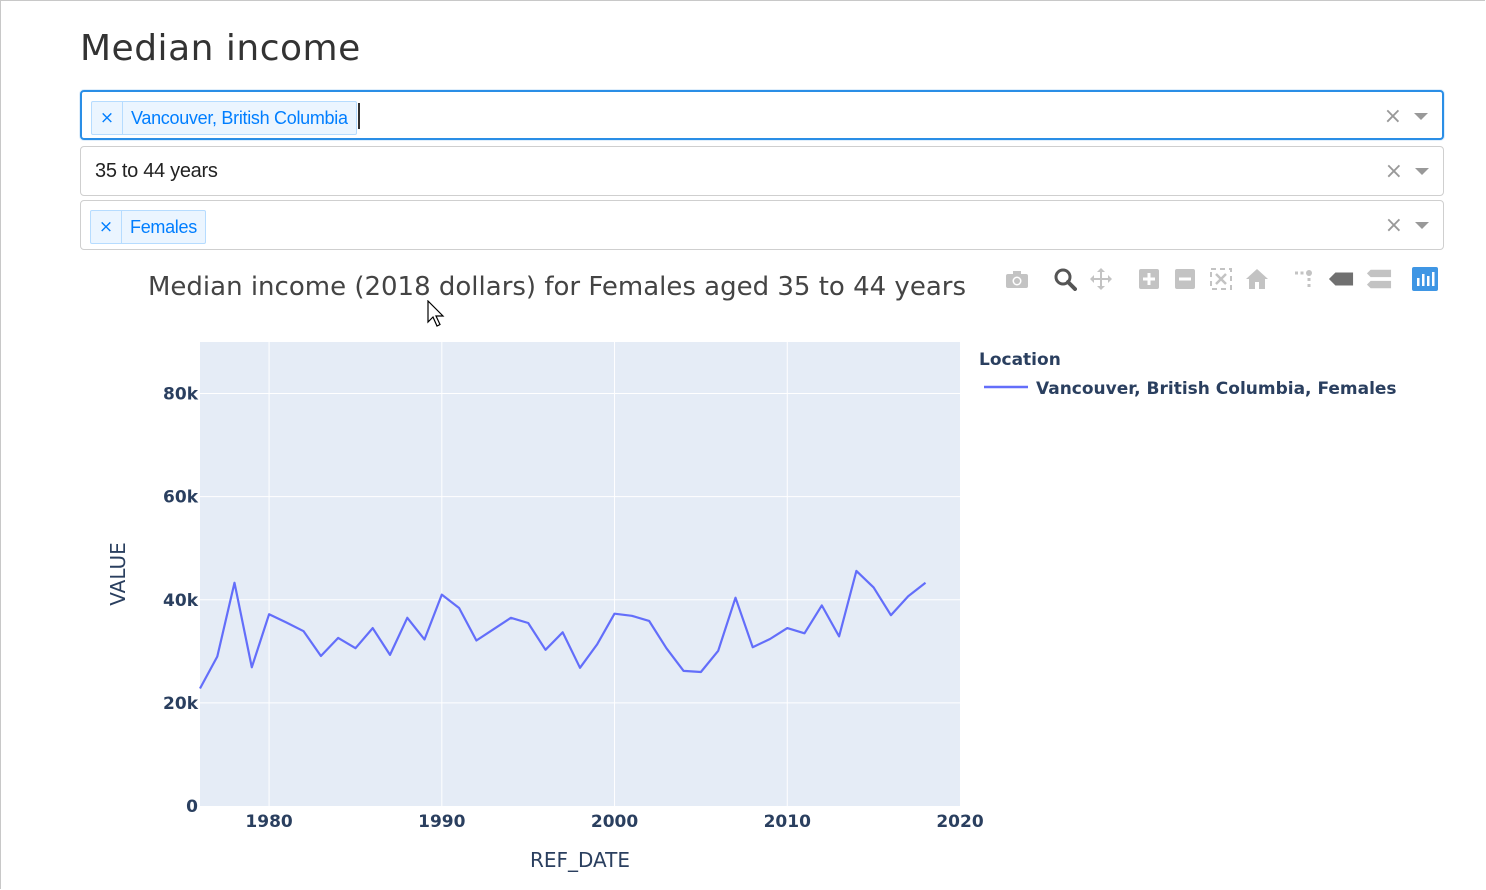 This screenshot has width=1486, height=890. What do you see at coordinates (436, 313) in the screenshot?
I see `mouse-cursor-icon` at bounding box center [436, 313].